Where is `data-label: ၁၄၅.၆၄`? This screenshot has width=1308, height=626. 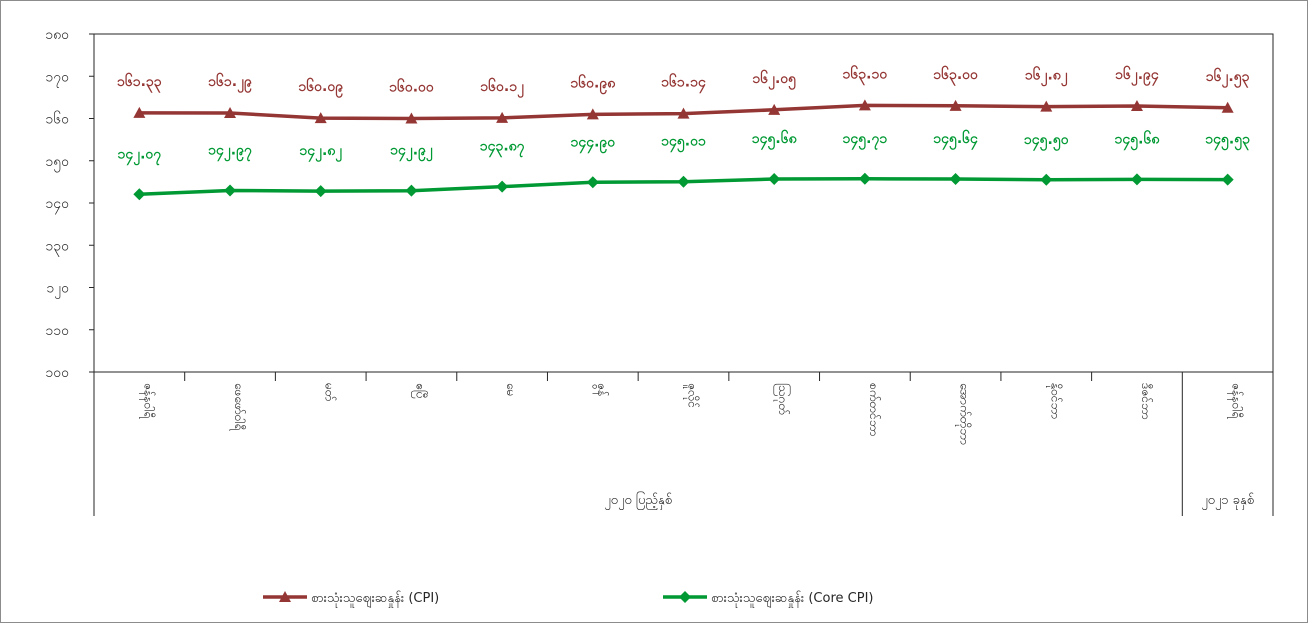 data-label: ၁၄၅.၆၄ is located at coordinates (955, 140).